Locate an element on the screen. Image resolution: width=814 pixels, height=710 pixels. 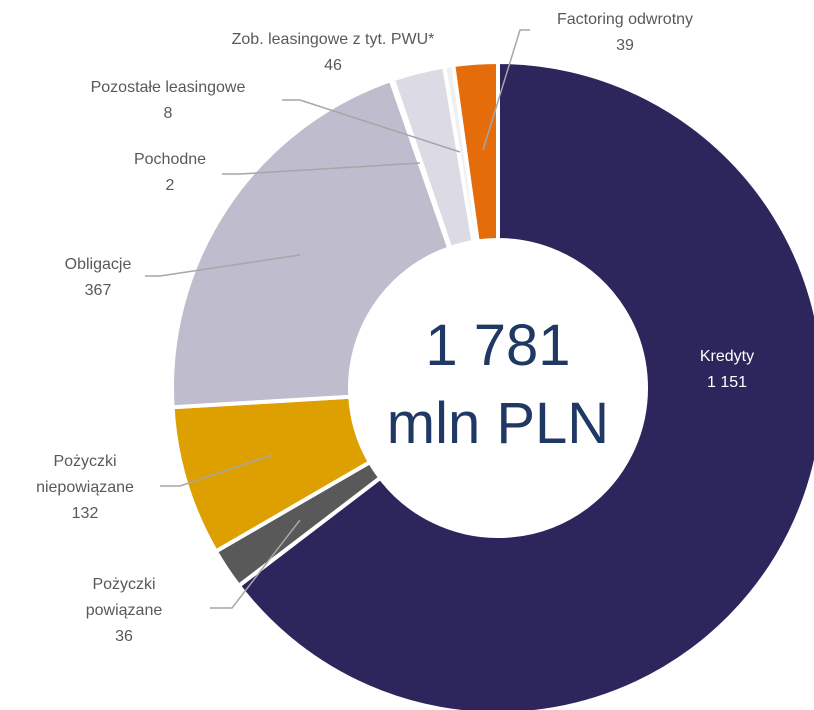
slice-value: 36 is located at coordinates (124, 636).